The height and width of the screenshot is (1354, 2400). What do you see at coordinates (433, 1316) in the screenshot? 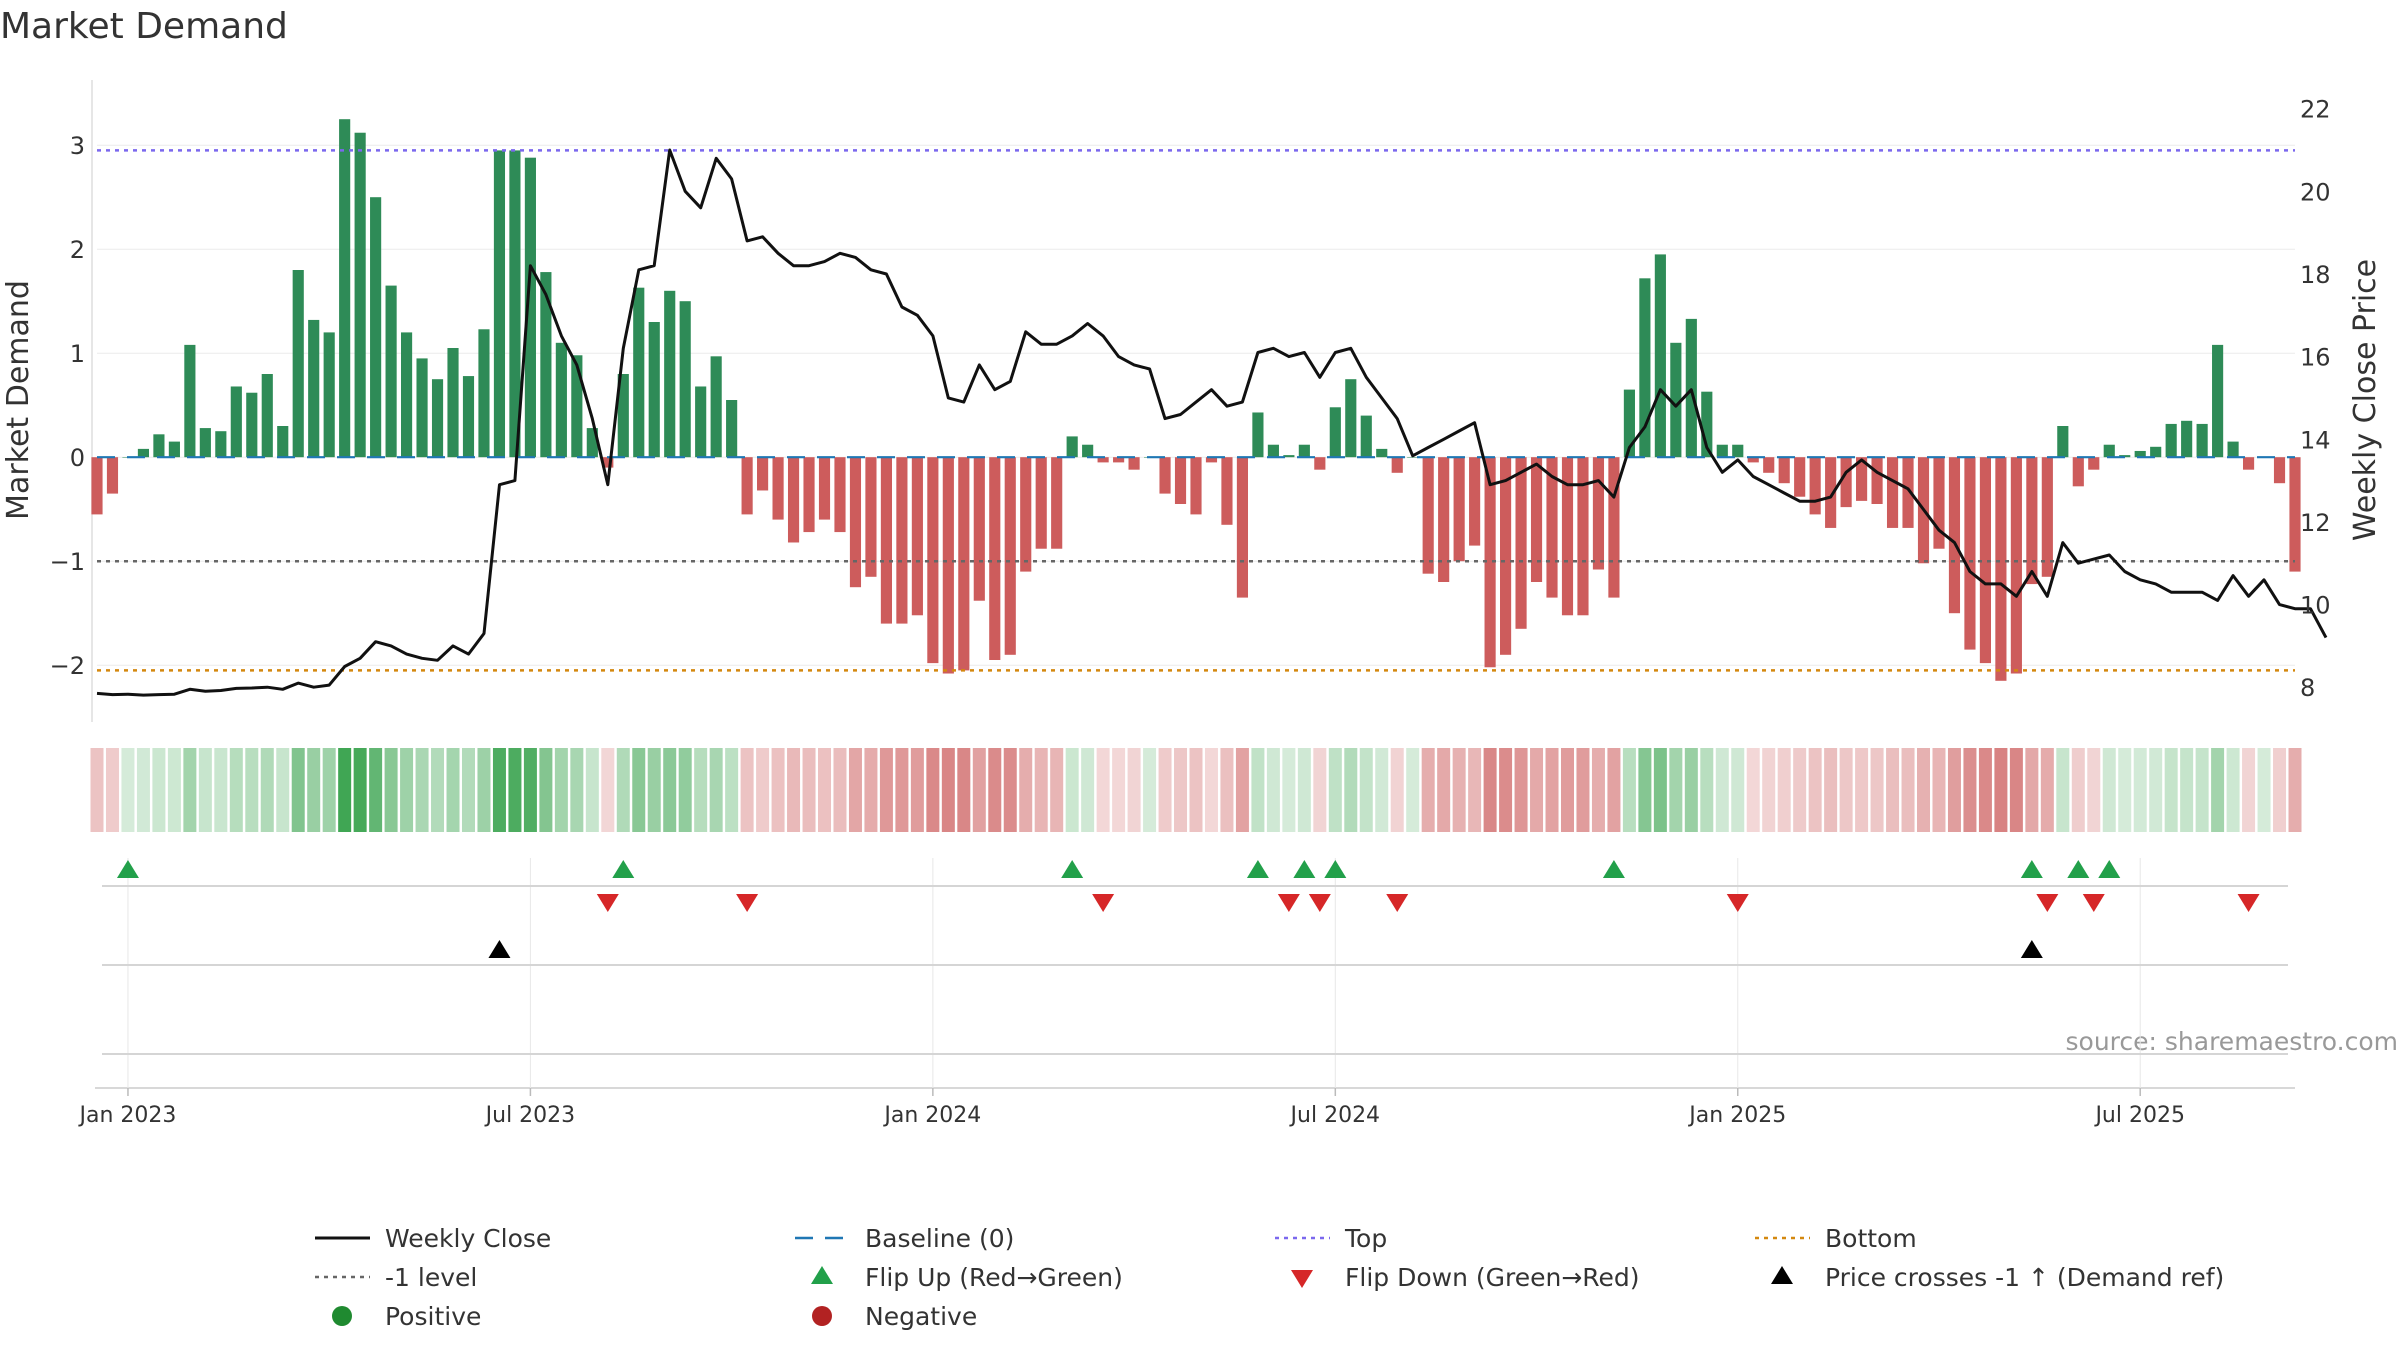
I see `legend-label: Positive` at bounding box center [433, 1316].